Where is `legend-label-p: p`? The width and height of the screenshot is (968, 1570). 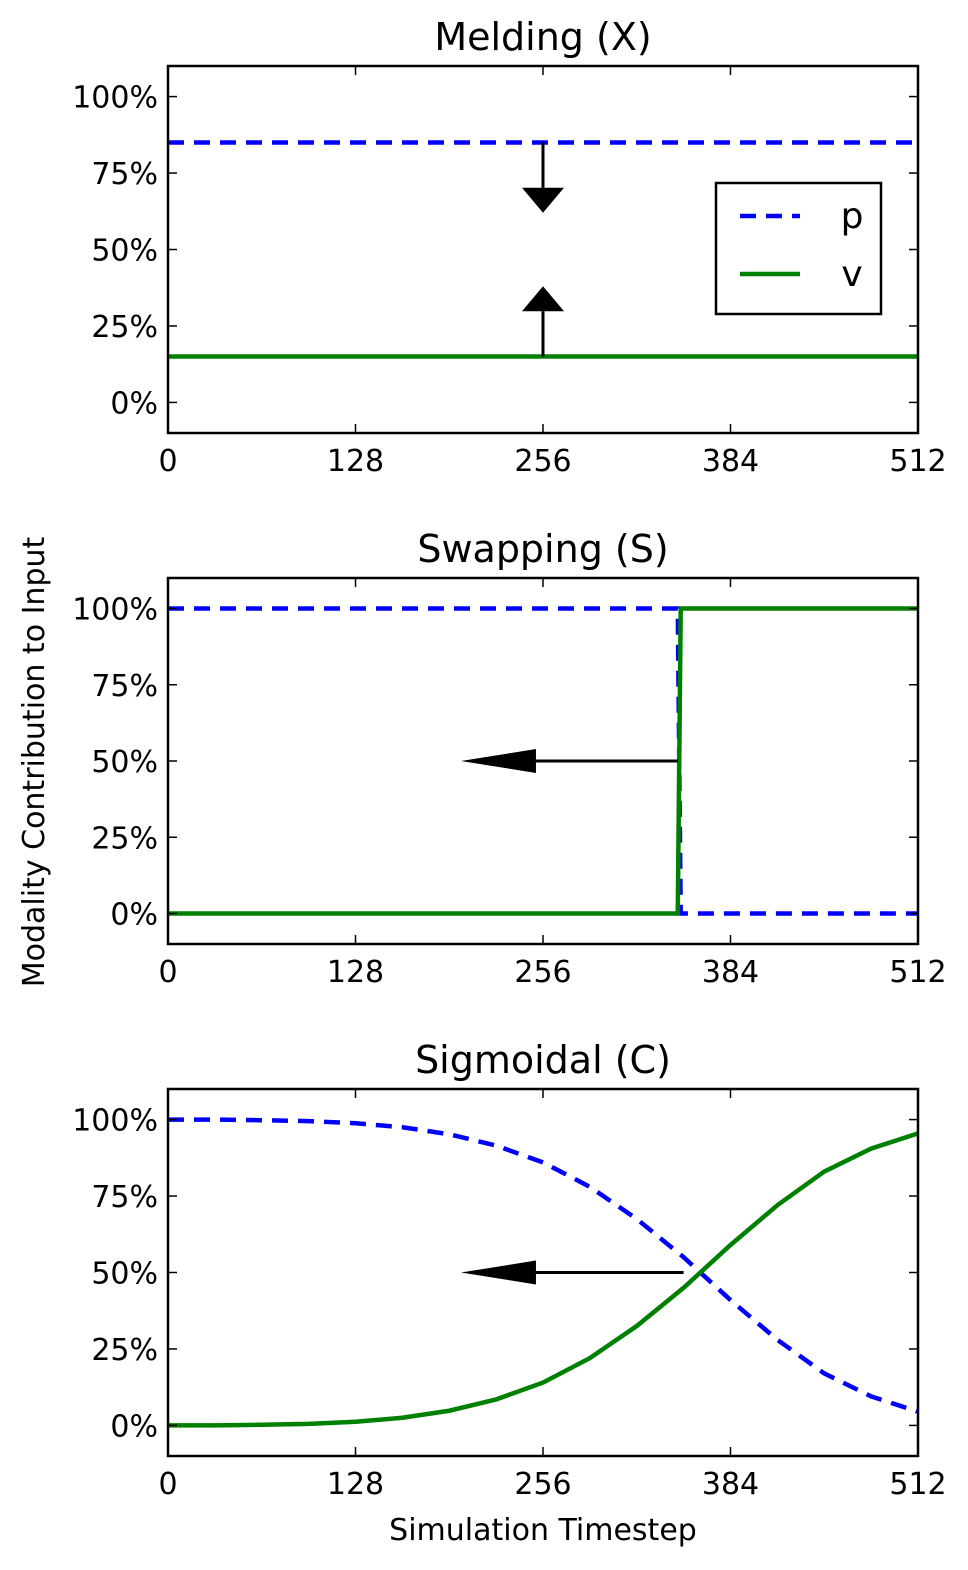 legend-label-p: p is located at coordinates (852, 216).